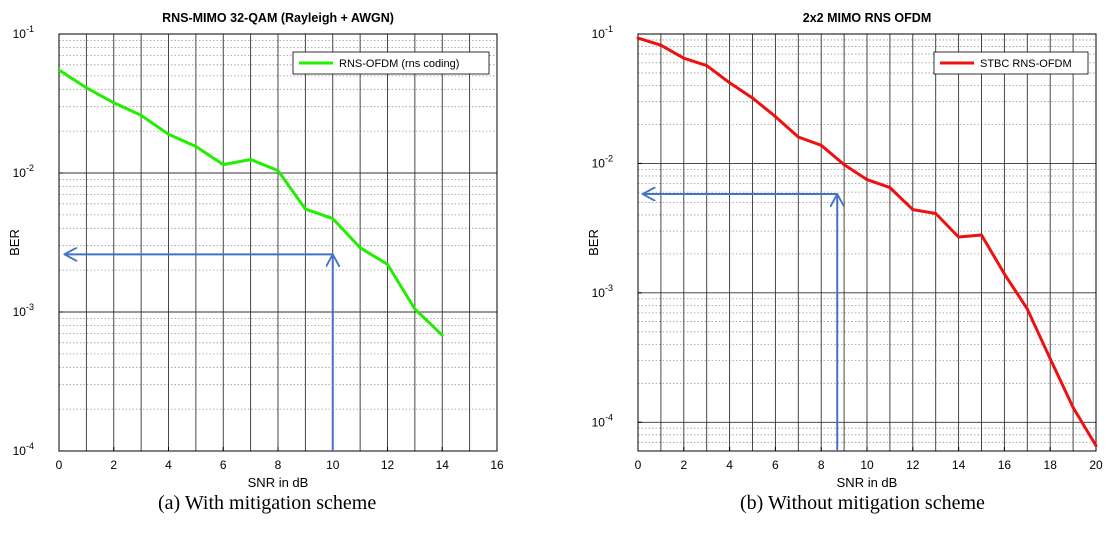  Describe the element at coordinates (862, 503) in the screenshot. I see `caption-b: (b) Without mitigation scheme` at that location.